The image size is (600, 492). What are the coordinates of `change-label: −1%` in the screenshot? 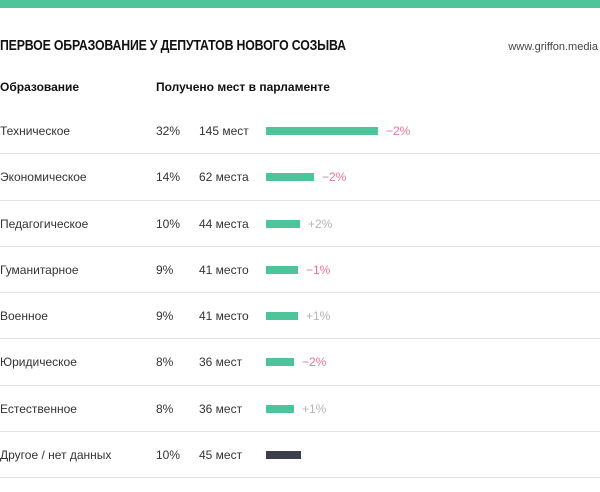 It's located at (318, 269).